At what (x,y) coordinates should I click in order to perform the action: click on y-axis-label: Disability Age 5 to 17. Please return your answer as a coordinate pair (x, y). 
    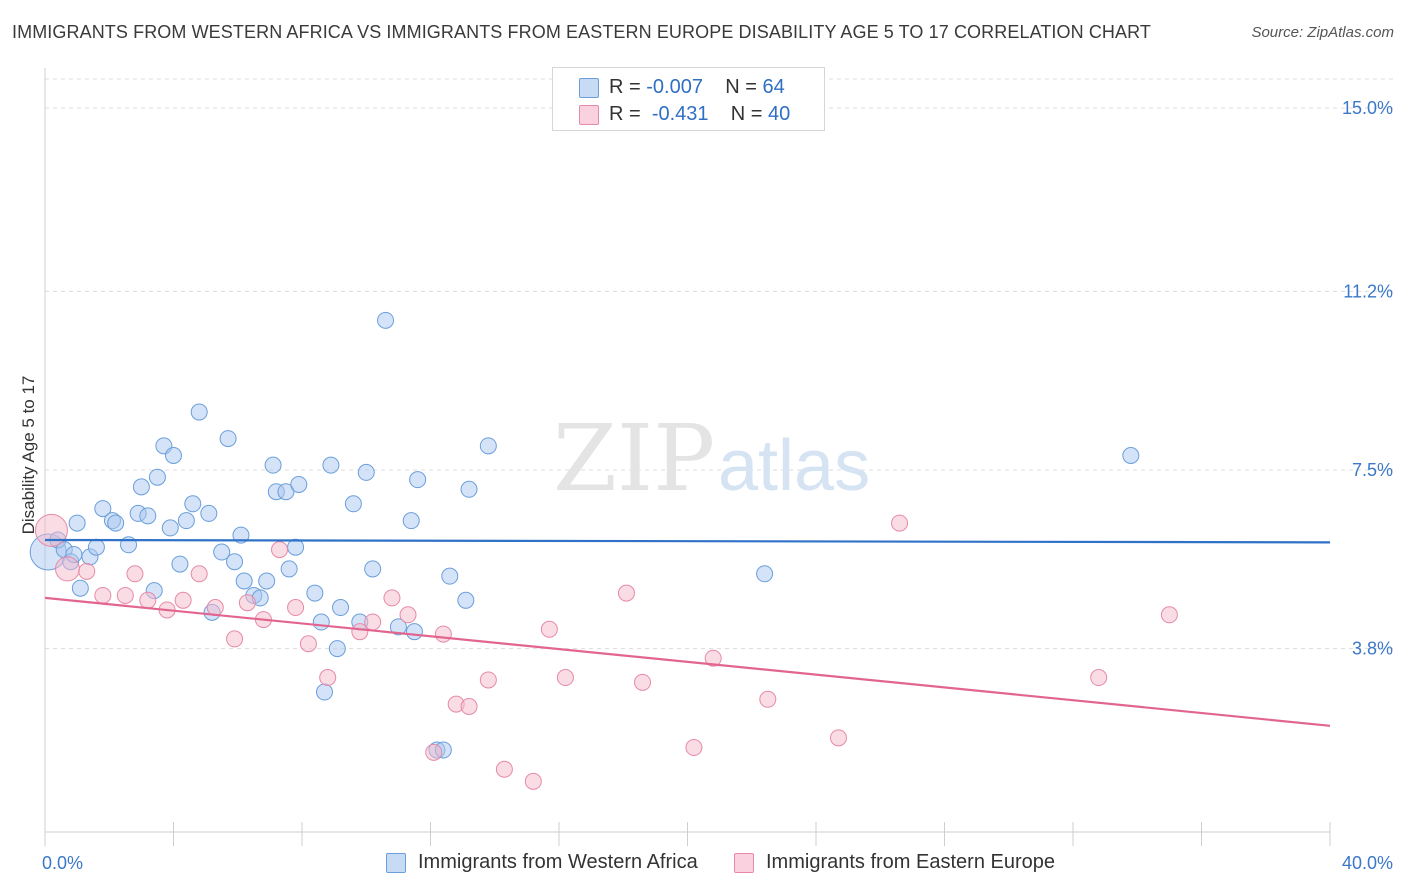
    Looking at the image, I should click on (28, 455).